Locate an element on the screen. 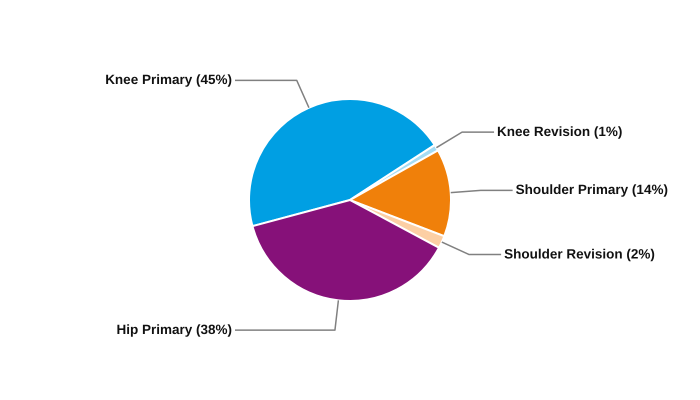  slice-label: Hip Primary (38%) is located at coordinates (174, 329).